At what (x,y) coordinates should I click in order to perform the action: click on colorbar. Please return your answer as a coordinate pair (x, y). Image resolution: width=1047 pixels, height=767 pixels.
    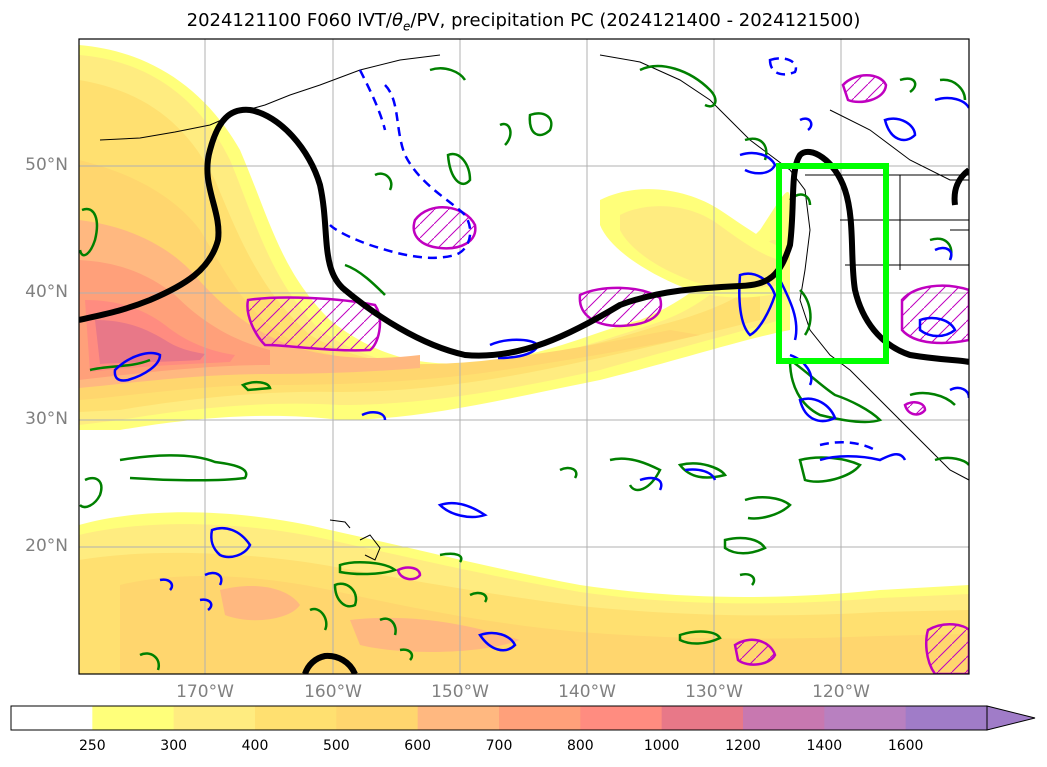
    Looking at the image, I should click on (523, 718).